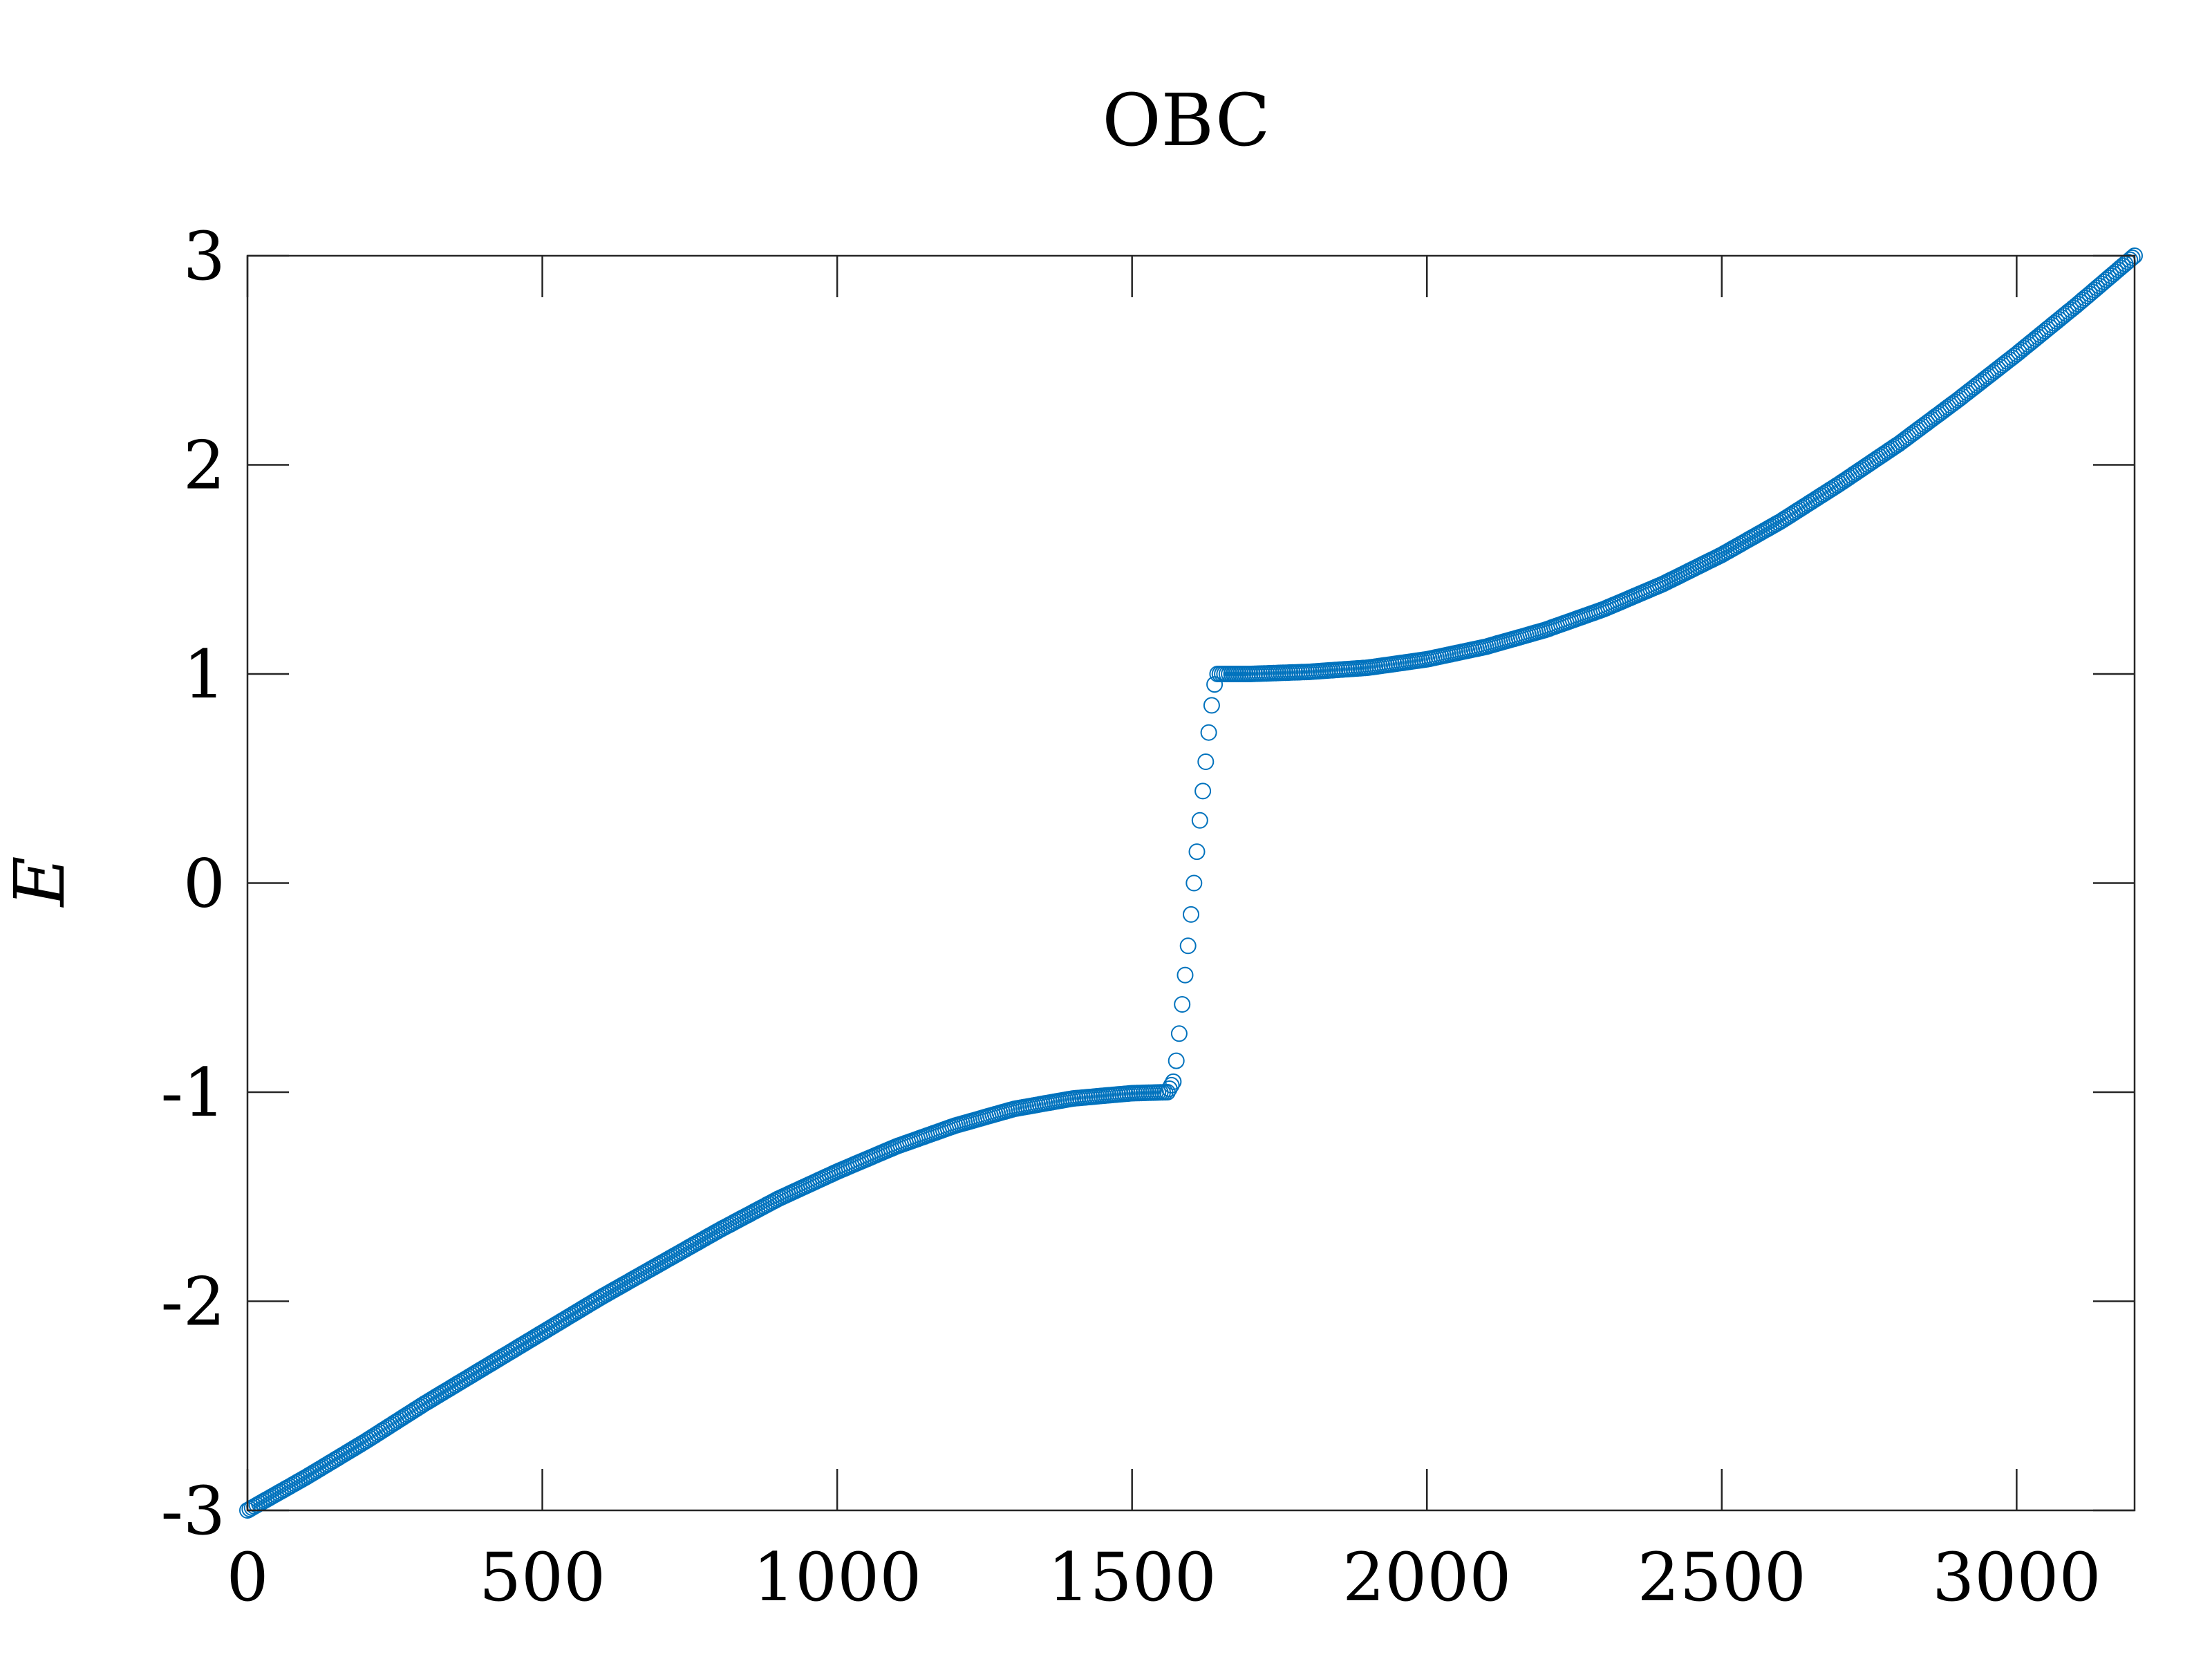 Image resolution: width=2212 pixels, height=1659 pixels. What do you see at coordinates (192, 1511) in the screenshot?
I see `y-tick-label: -3` at bounding box center [192, 1511].